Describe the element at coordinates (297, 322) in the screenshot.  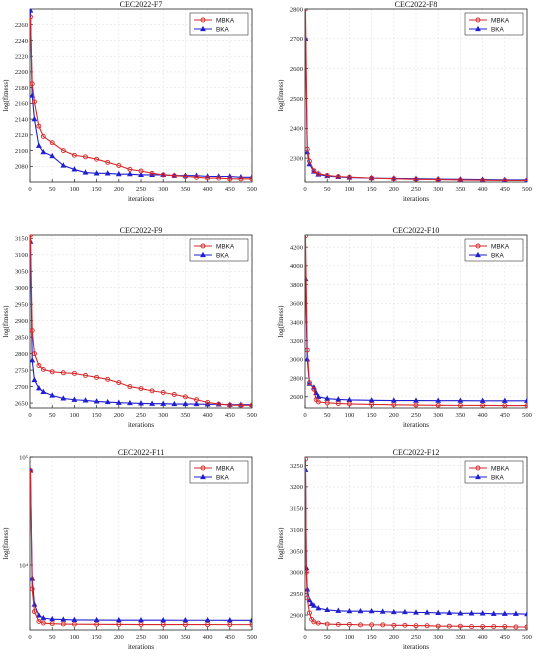
I see `y-tick-label: 3400` at that location.